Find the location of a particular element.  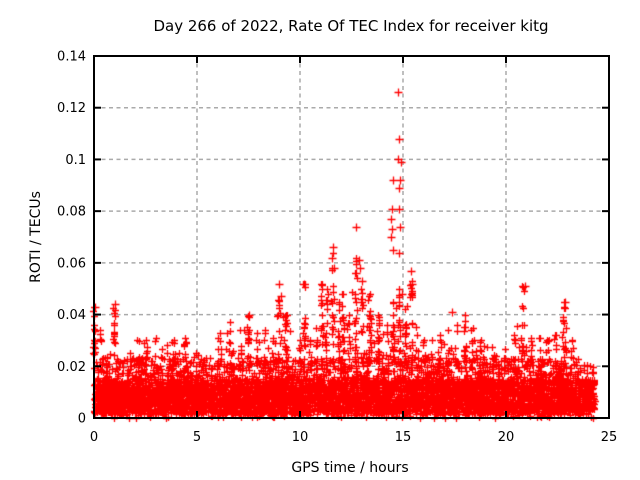

y-tick-label: 0 is located at coordinates (82, 419).